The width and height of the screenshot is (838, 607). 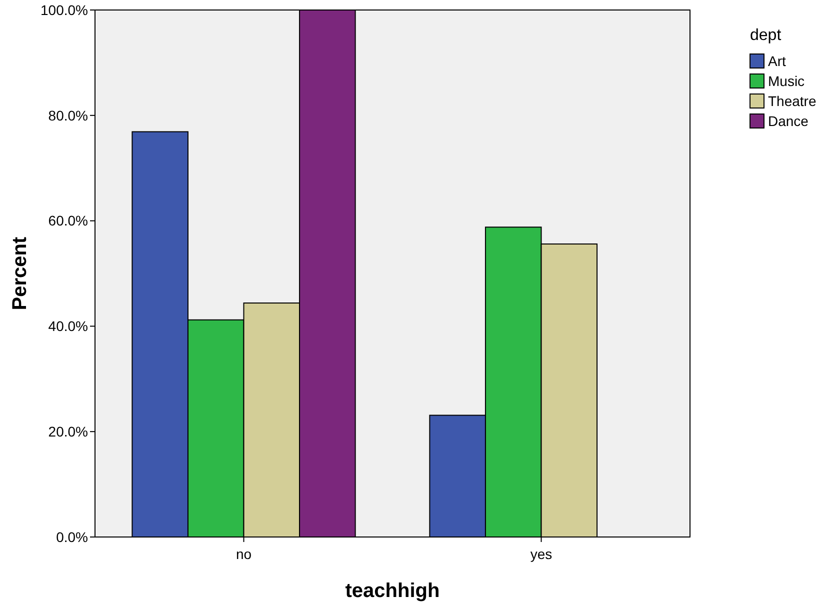 I want to click on x-axis-title: teachhigh, so click(x=392, y=591).